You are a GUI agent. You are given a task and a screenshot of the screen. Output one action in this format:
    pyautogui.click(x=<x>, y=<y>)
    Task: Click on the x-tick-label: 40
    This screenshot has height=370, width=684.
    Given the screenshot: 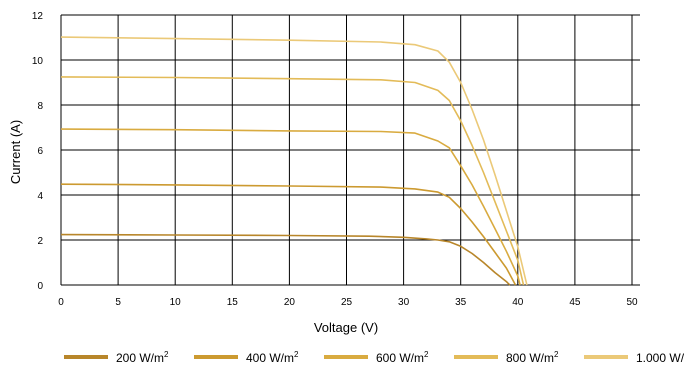 What is the action you would take?
    pyautogui.click(x=518, y=302)
    